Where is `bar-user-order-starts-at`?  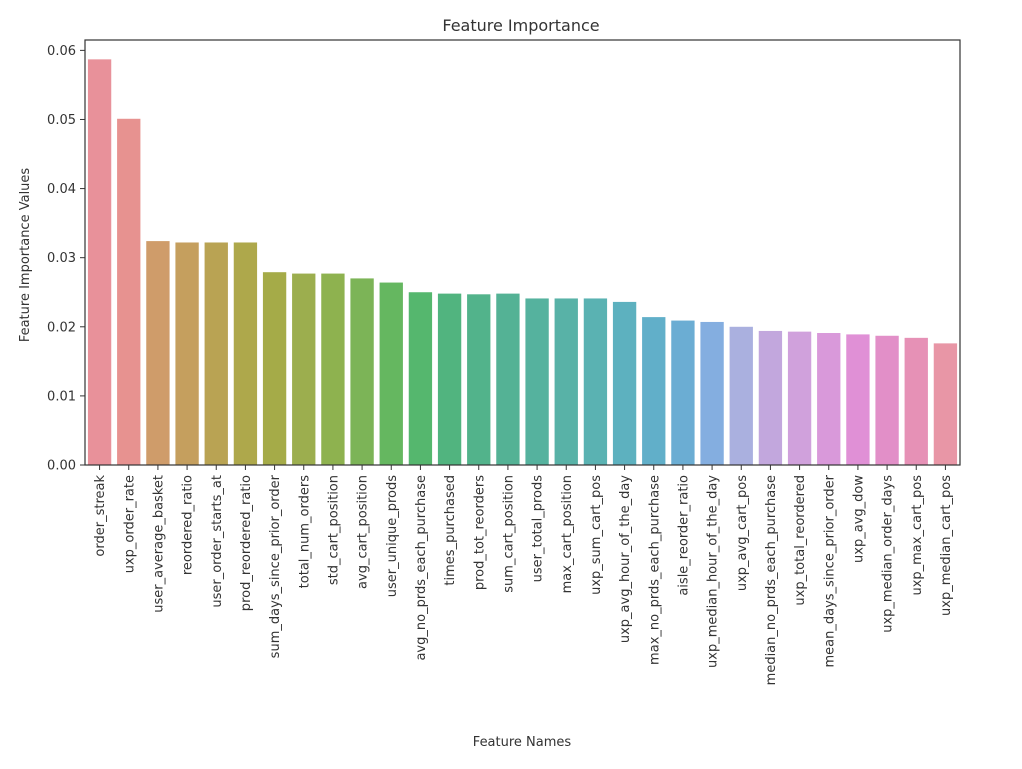
bar-user-order-starts-at is located at coordinates (216, 353).